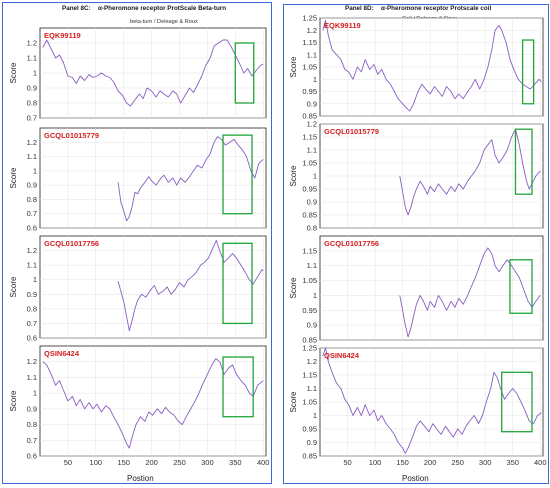 The width and height of the screenshot is (550, 488). I want to click on panel-8c-gcql01015779-plot-area, so click(153, 178).